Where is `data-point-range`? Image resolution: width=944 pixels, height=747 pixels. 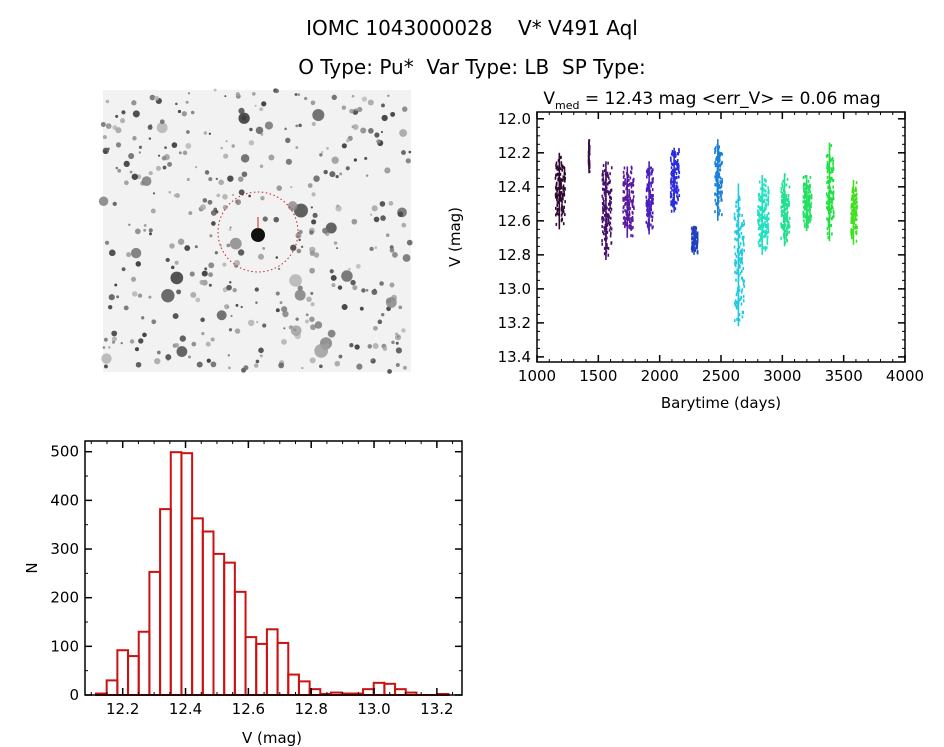 data-point-range is located at coordinates (806, 203).